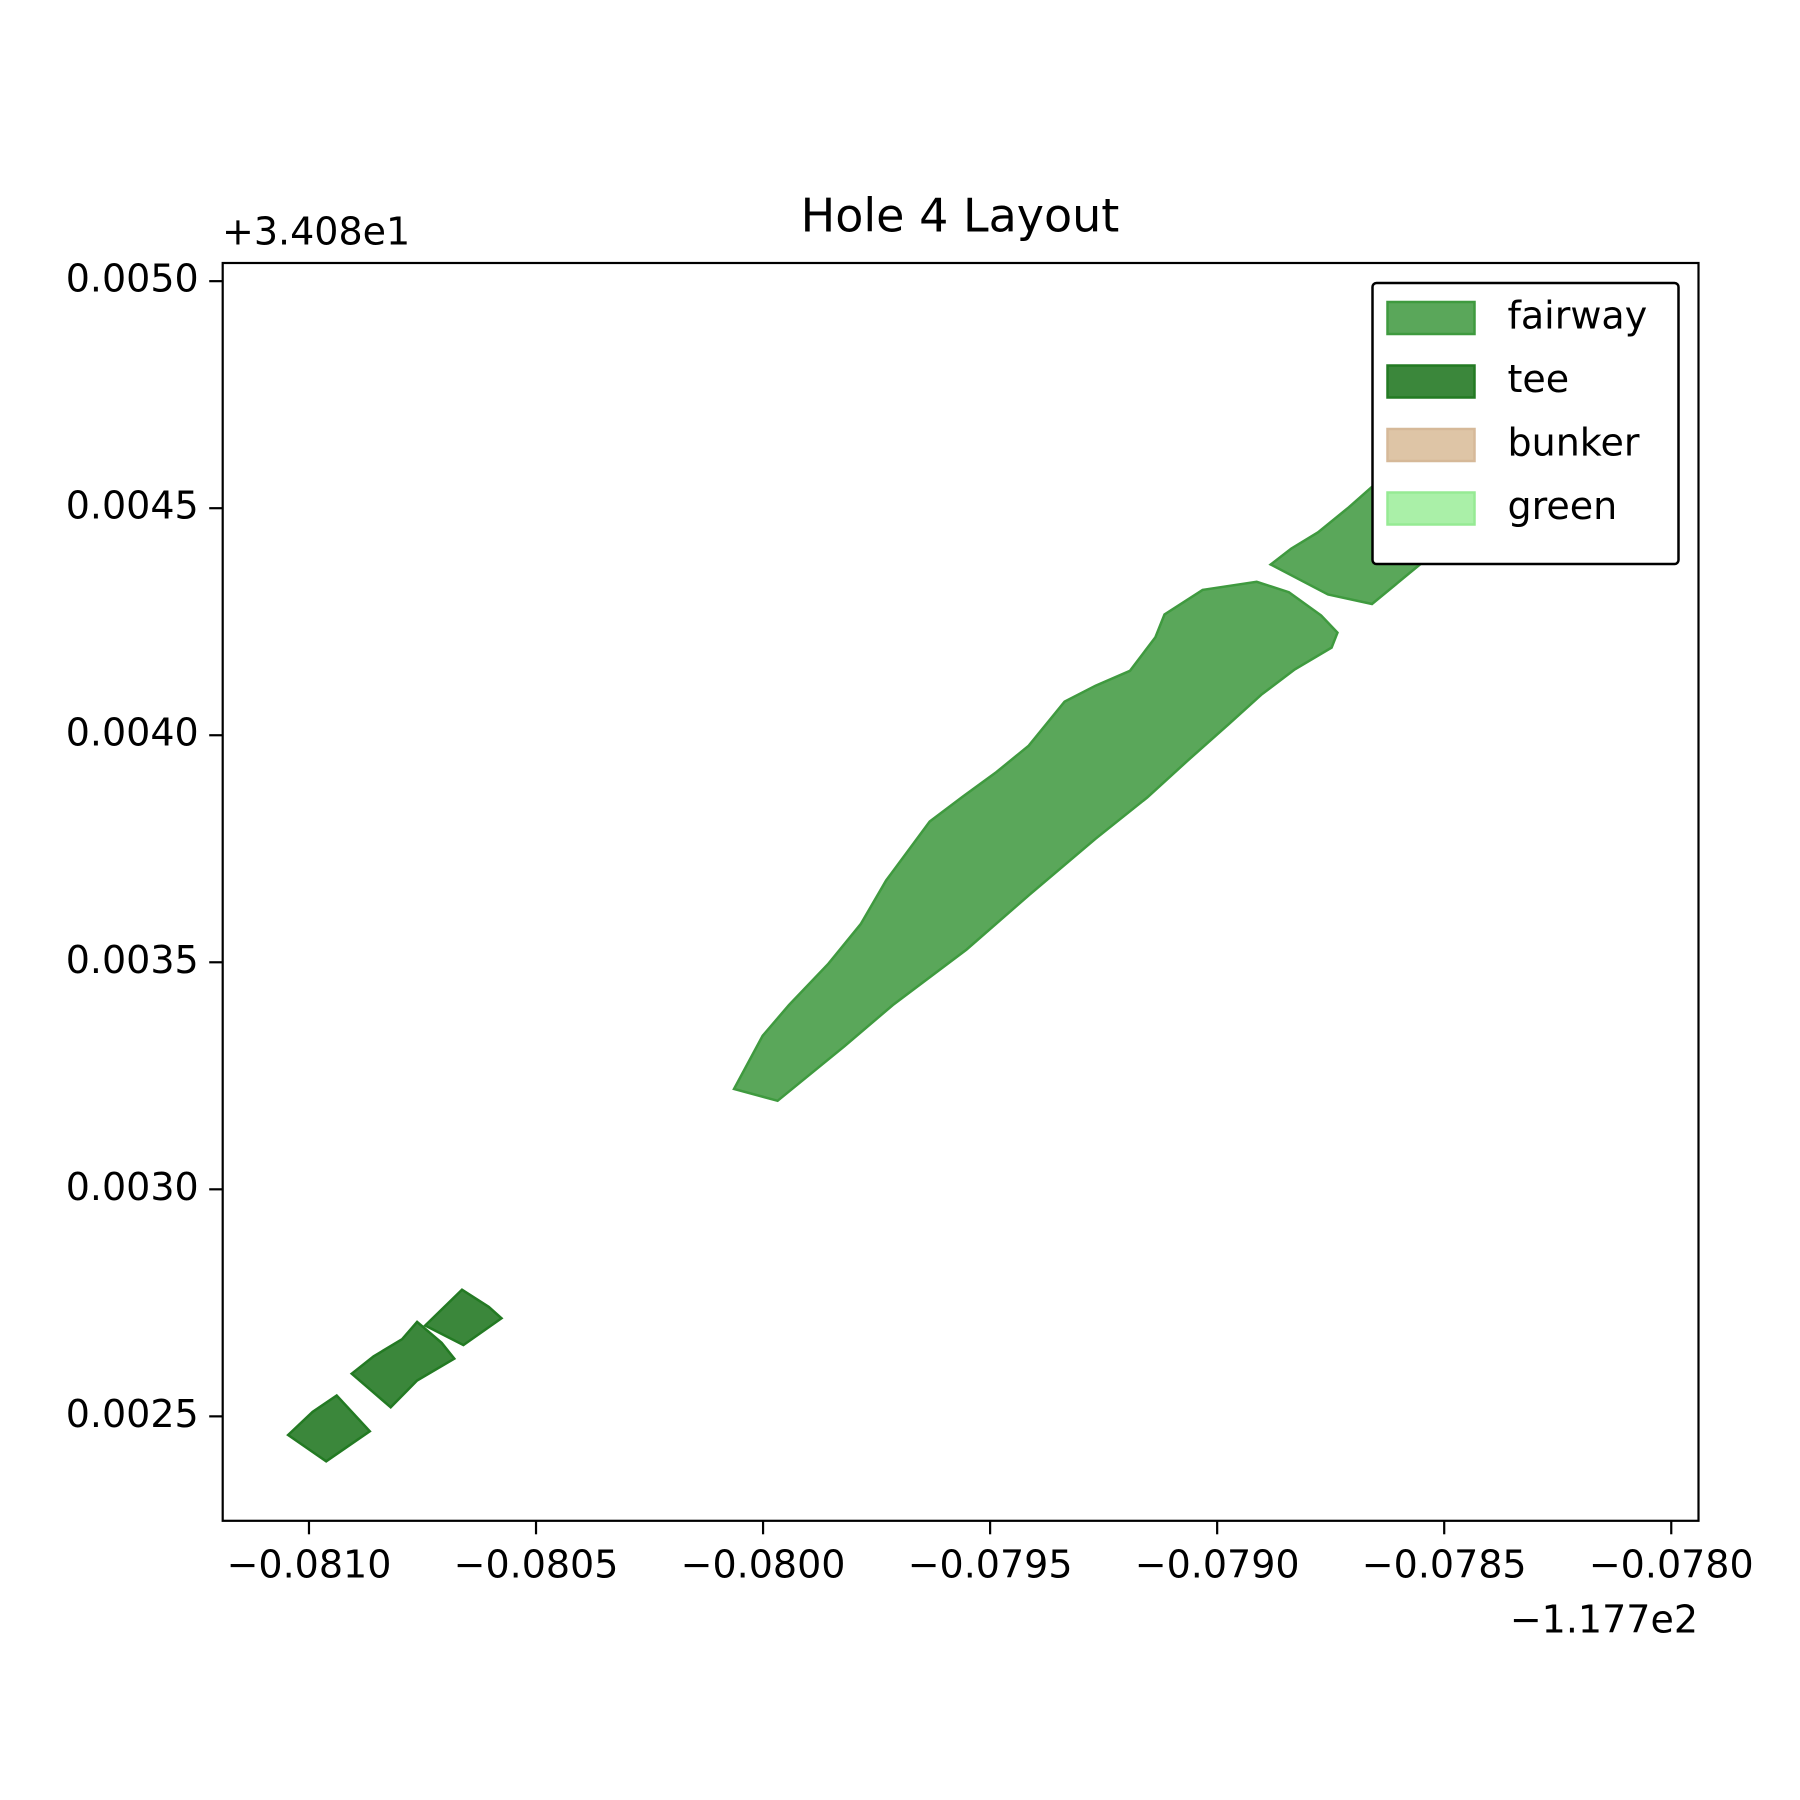 Image resolution: width=1800 pixels, height=1800 pixels. Describe the element at coordinates (309, 1564) in the screenshot. I see `x-tick-label: −0.0810` at that location.